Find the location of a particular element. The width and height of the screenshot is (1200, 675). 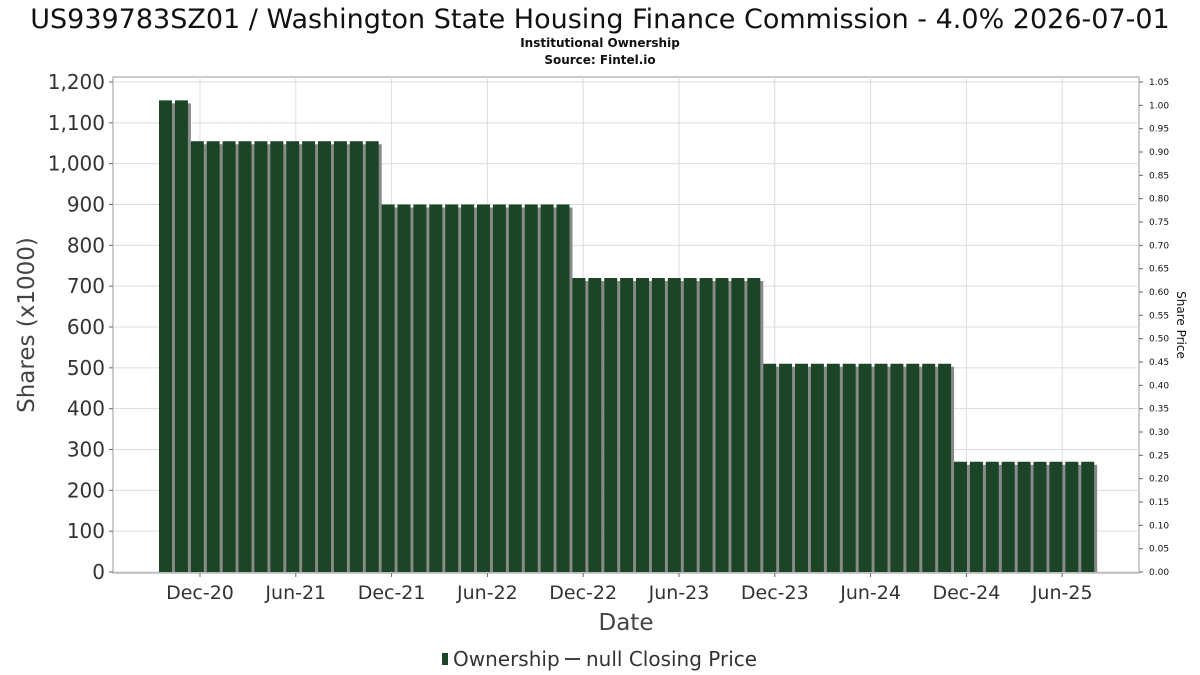

x-axis-label: Date is located at coordinates (626, 623).